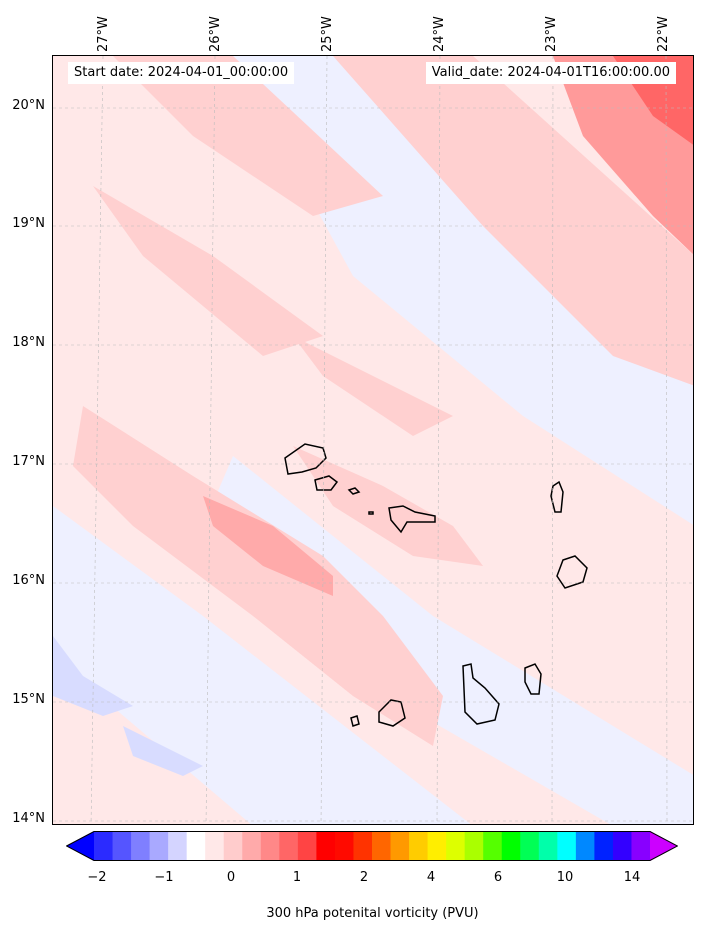  Describe the element at coordinates (28, 580) in the screenshot. I see `latitude-label: 16°N` at that location.